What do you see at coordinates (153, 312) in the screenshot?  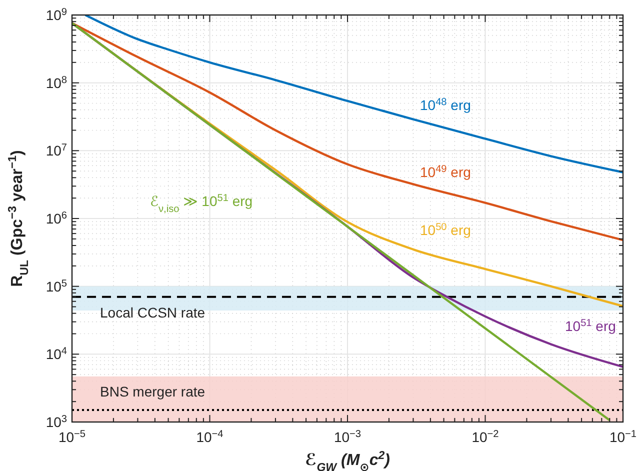 I see `band-label: Local CCSN rate` at bounding box center [153, 312].